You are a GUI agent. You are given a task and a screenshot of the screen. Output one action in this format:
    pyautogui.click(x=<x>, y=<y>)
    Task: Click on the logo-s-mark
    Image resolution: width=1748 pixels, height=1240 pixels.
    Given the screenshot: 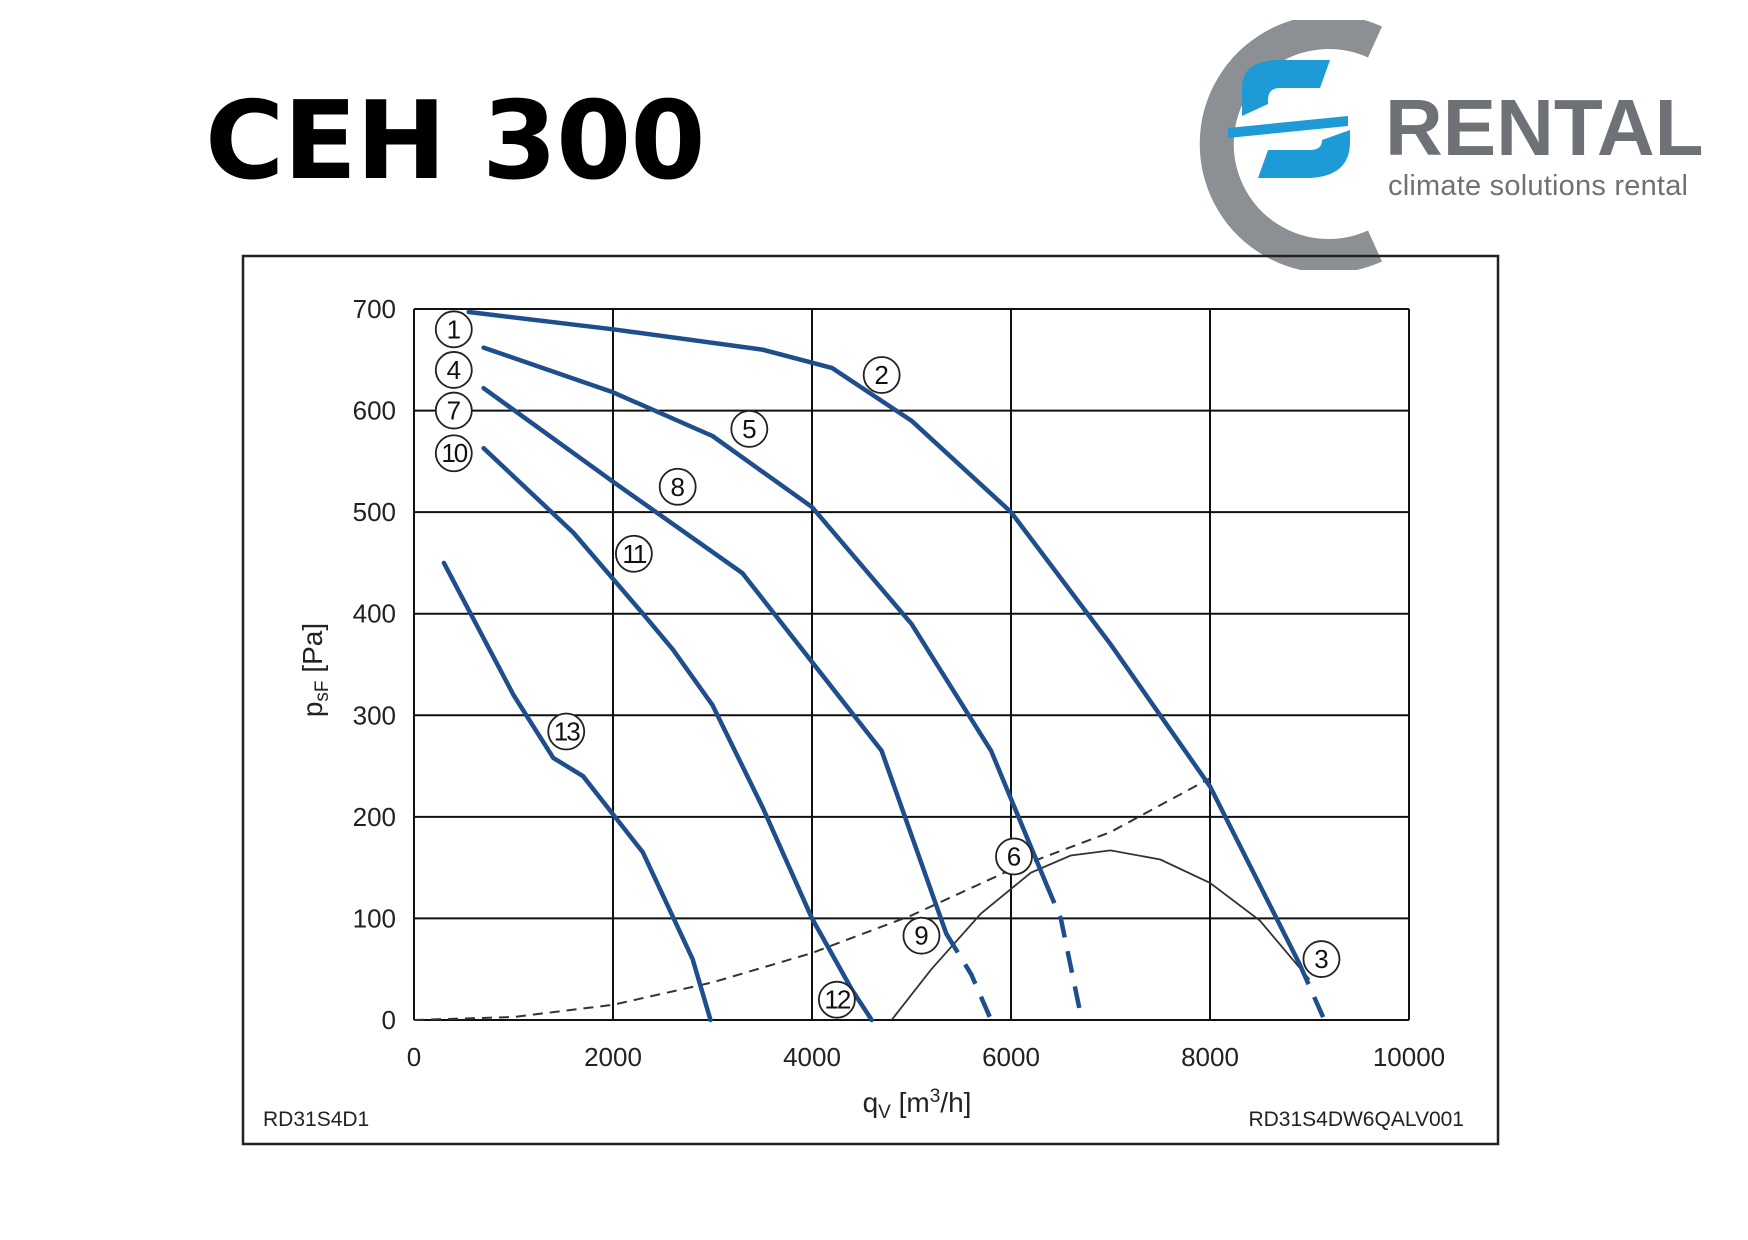 What is the action you would take?
    pyautogui.click(x=1289, y=119)
    